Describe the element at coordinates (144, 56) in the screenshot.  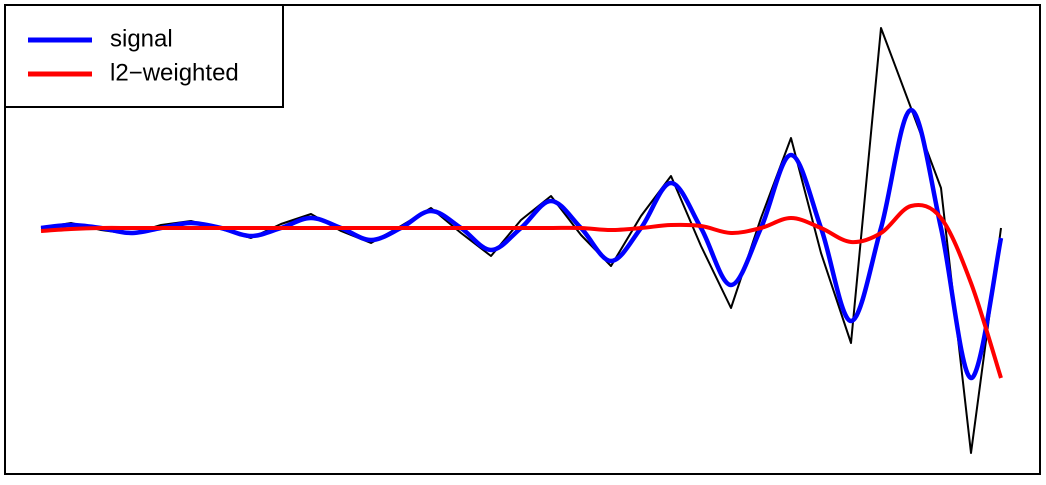
I see `legend-box` at that location.